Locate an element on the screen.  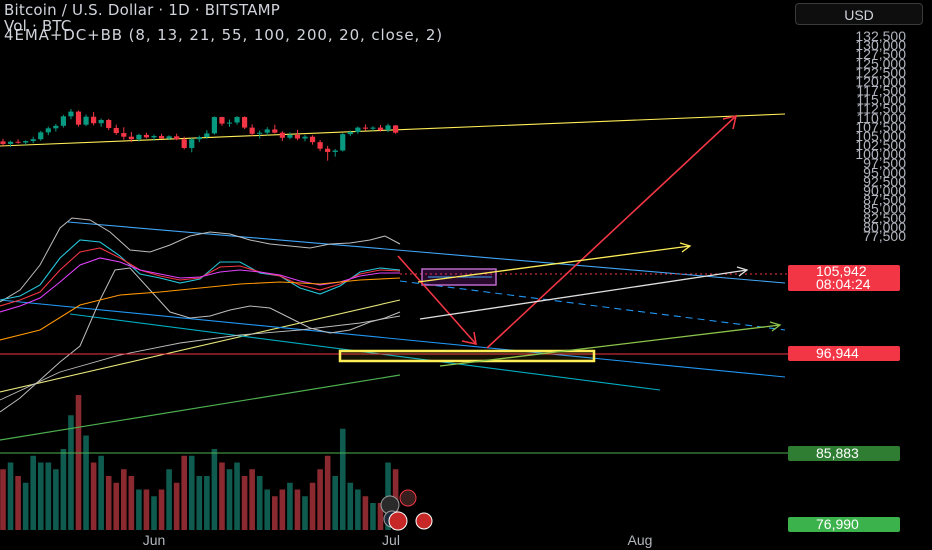
up-arrow-head is located at coordinates (730, 122).